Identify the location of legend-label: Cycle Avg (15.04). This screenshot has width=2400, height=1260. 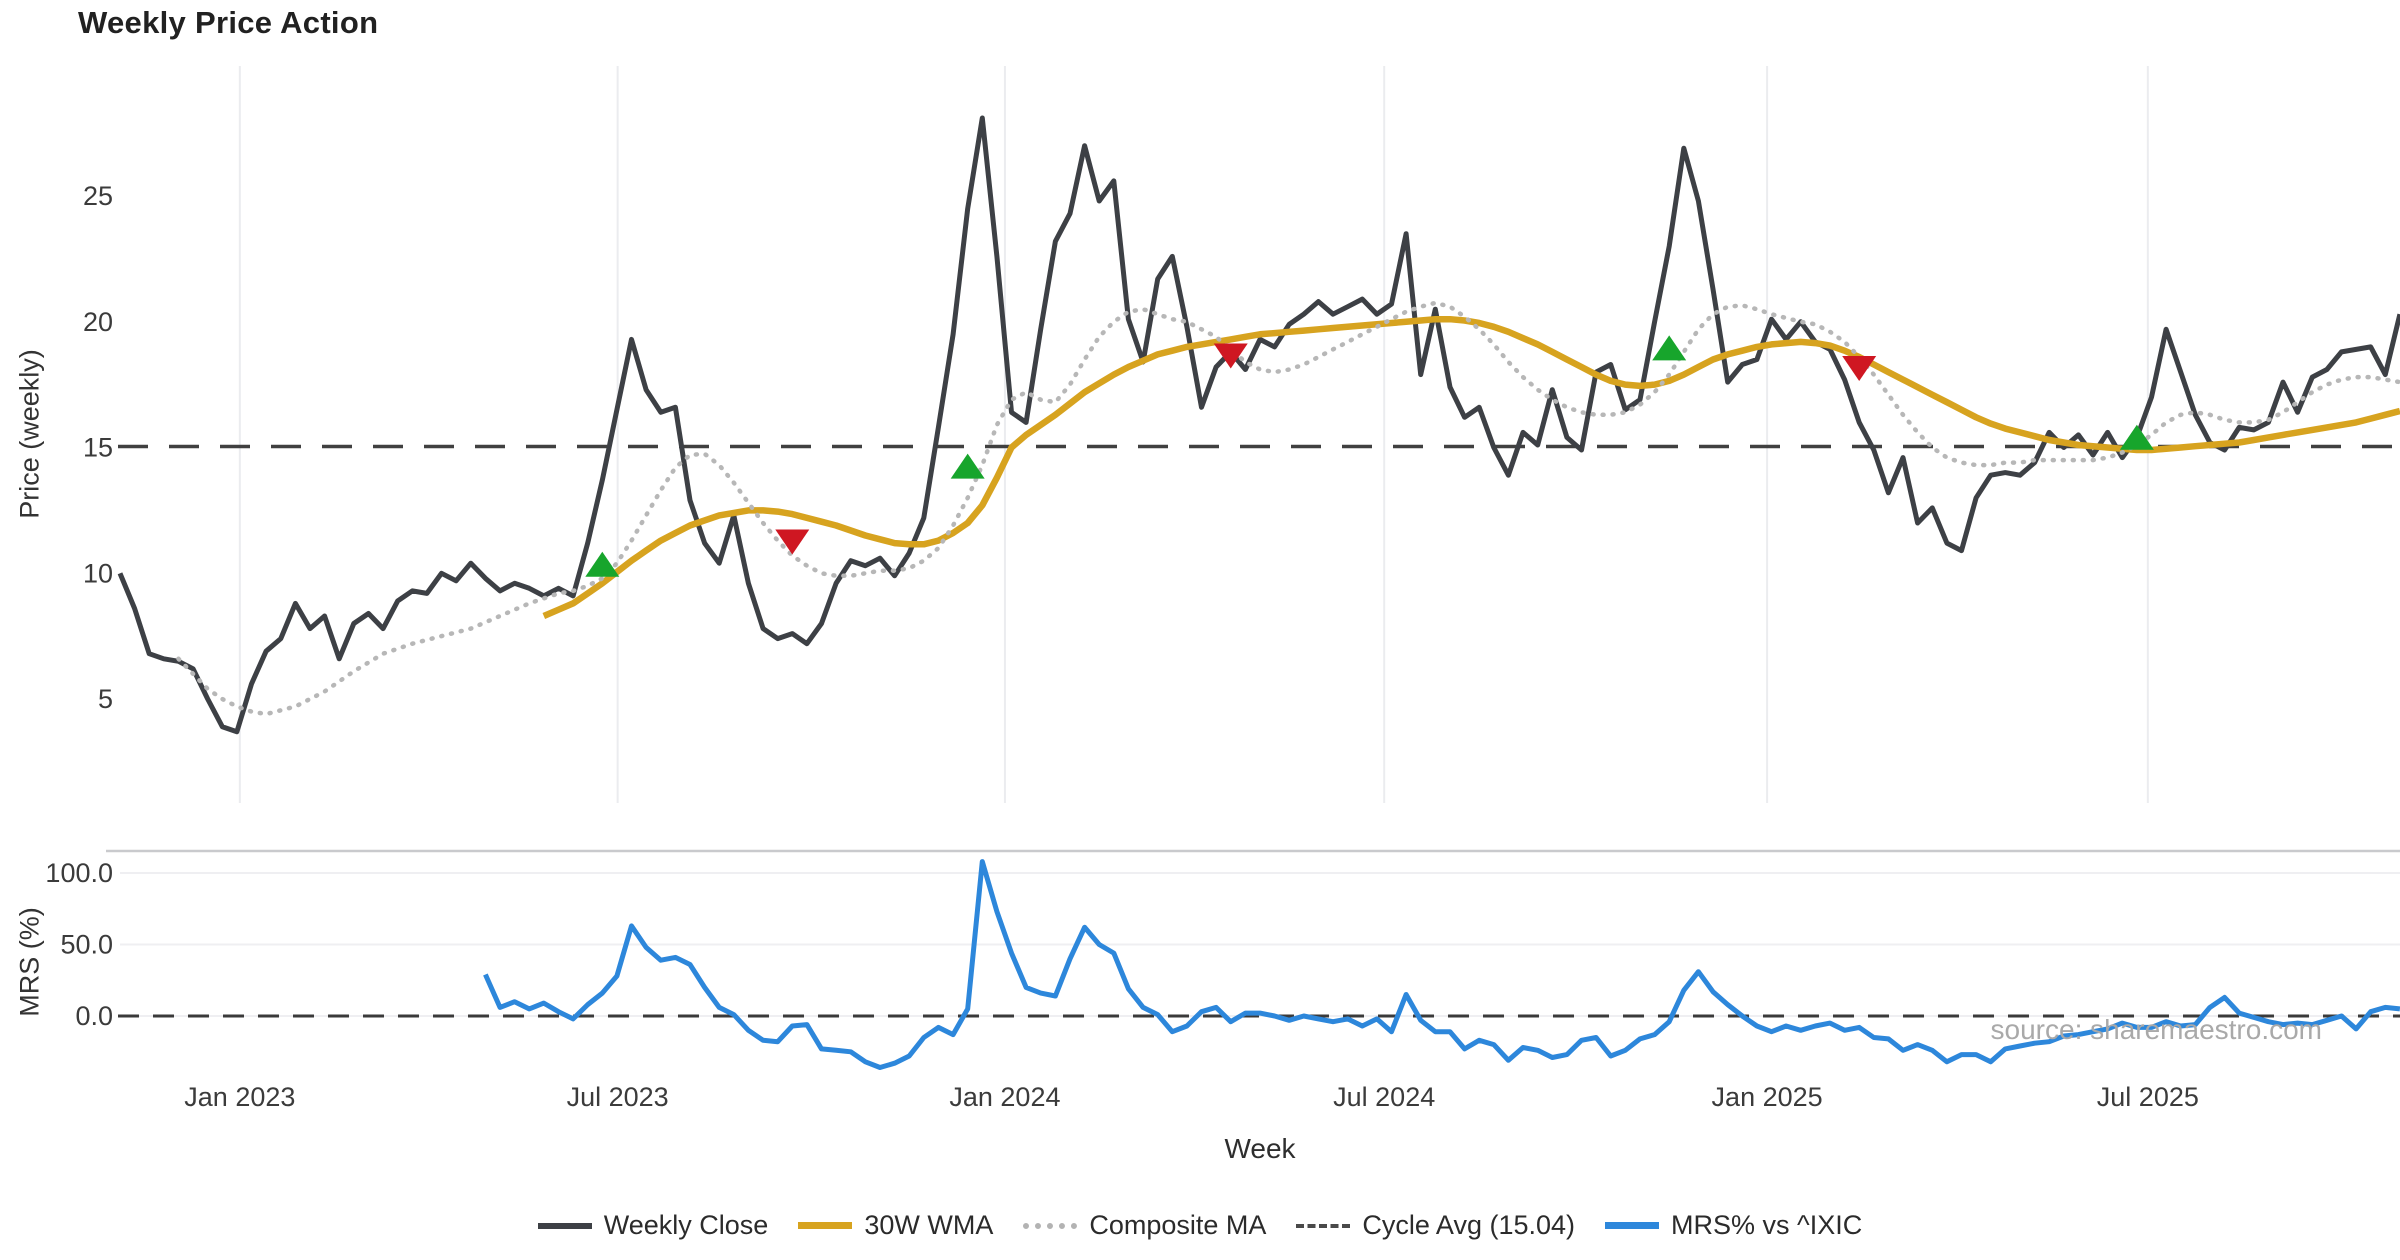
(1469, 1225).